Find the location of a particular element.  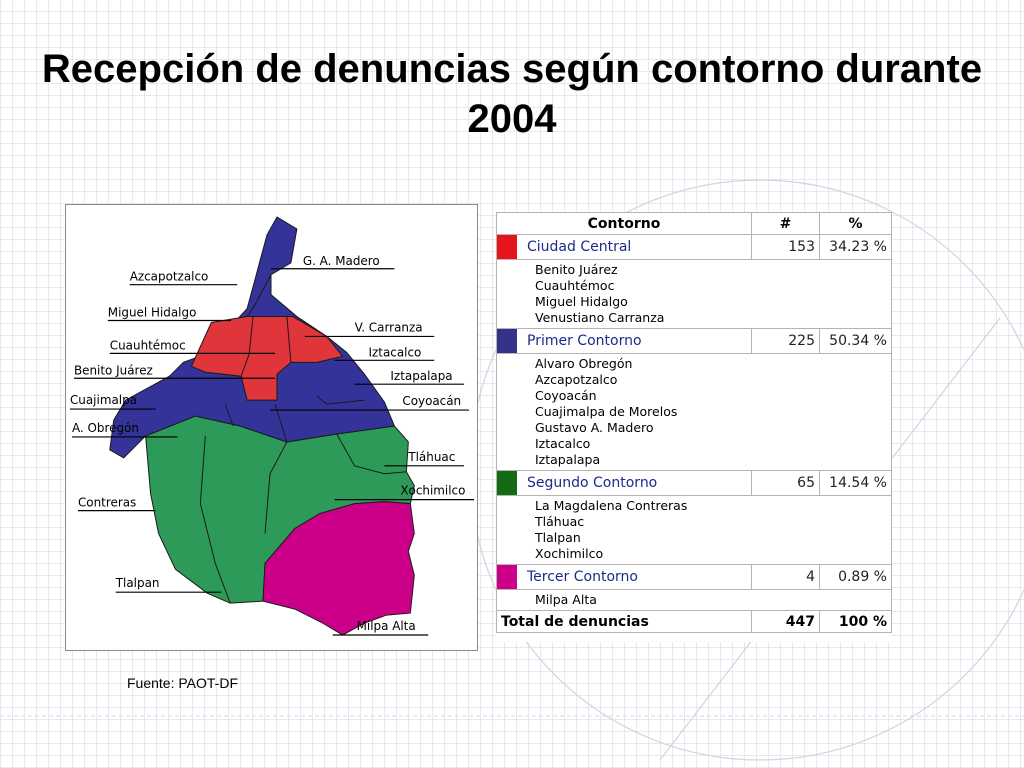

group-name-cell: Primer Contorno is located at coordinates (624, 341).